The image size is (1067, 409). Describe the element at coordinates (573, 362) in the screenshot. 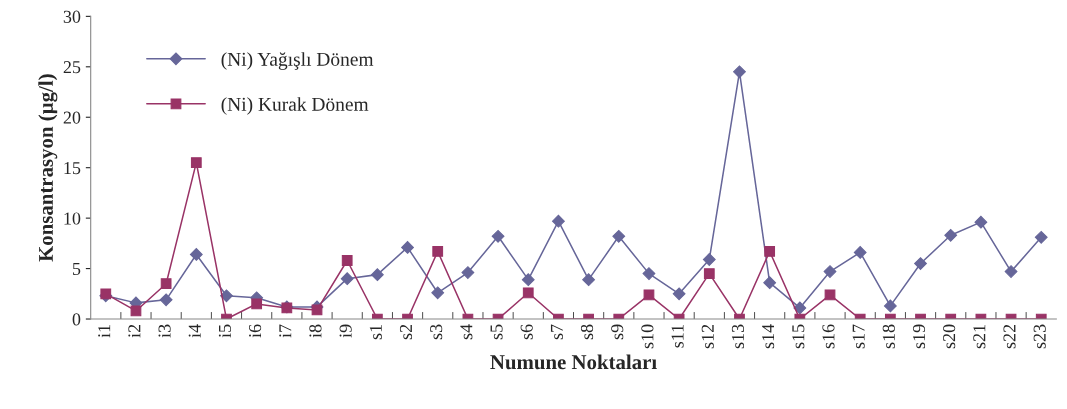

I see `x-axis-title: Numune Noktaları` at that location.